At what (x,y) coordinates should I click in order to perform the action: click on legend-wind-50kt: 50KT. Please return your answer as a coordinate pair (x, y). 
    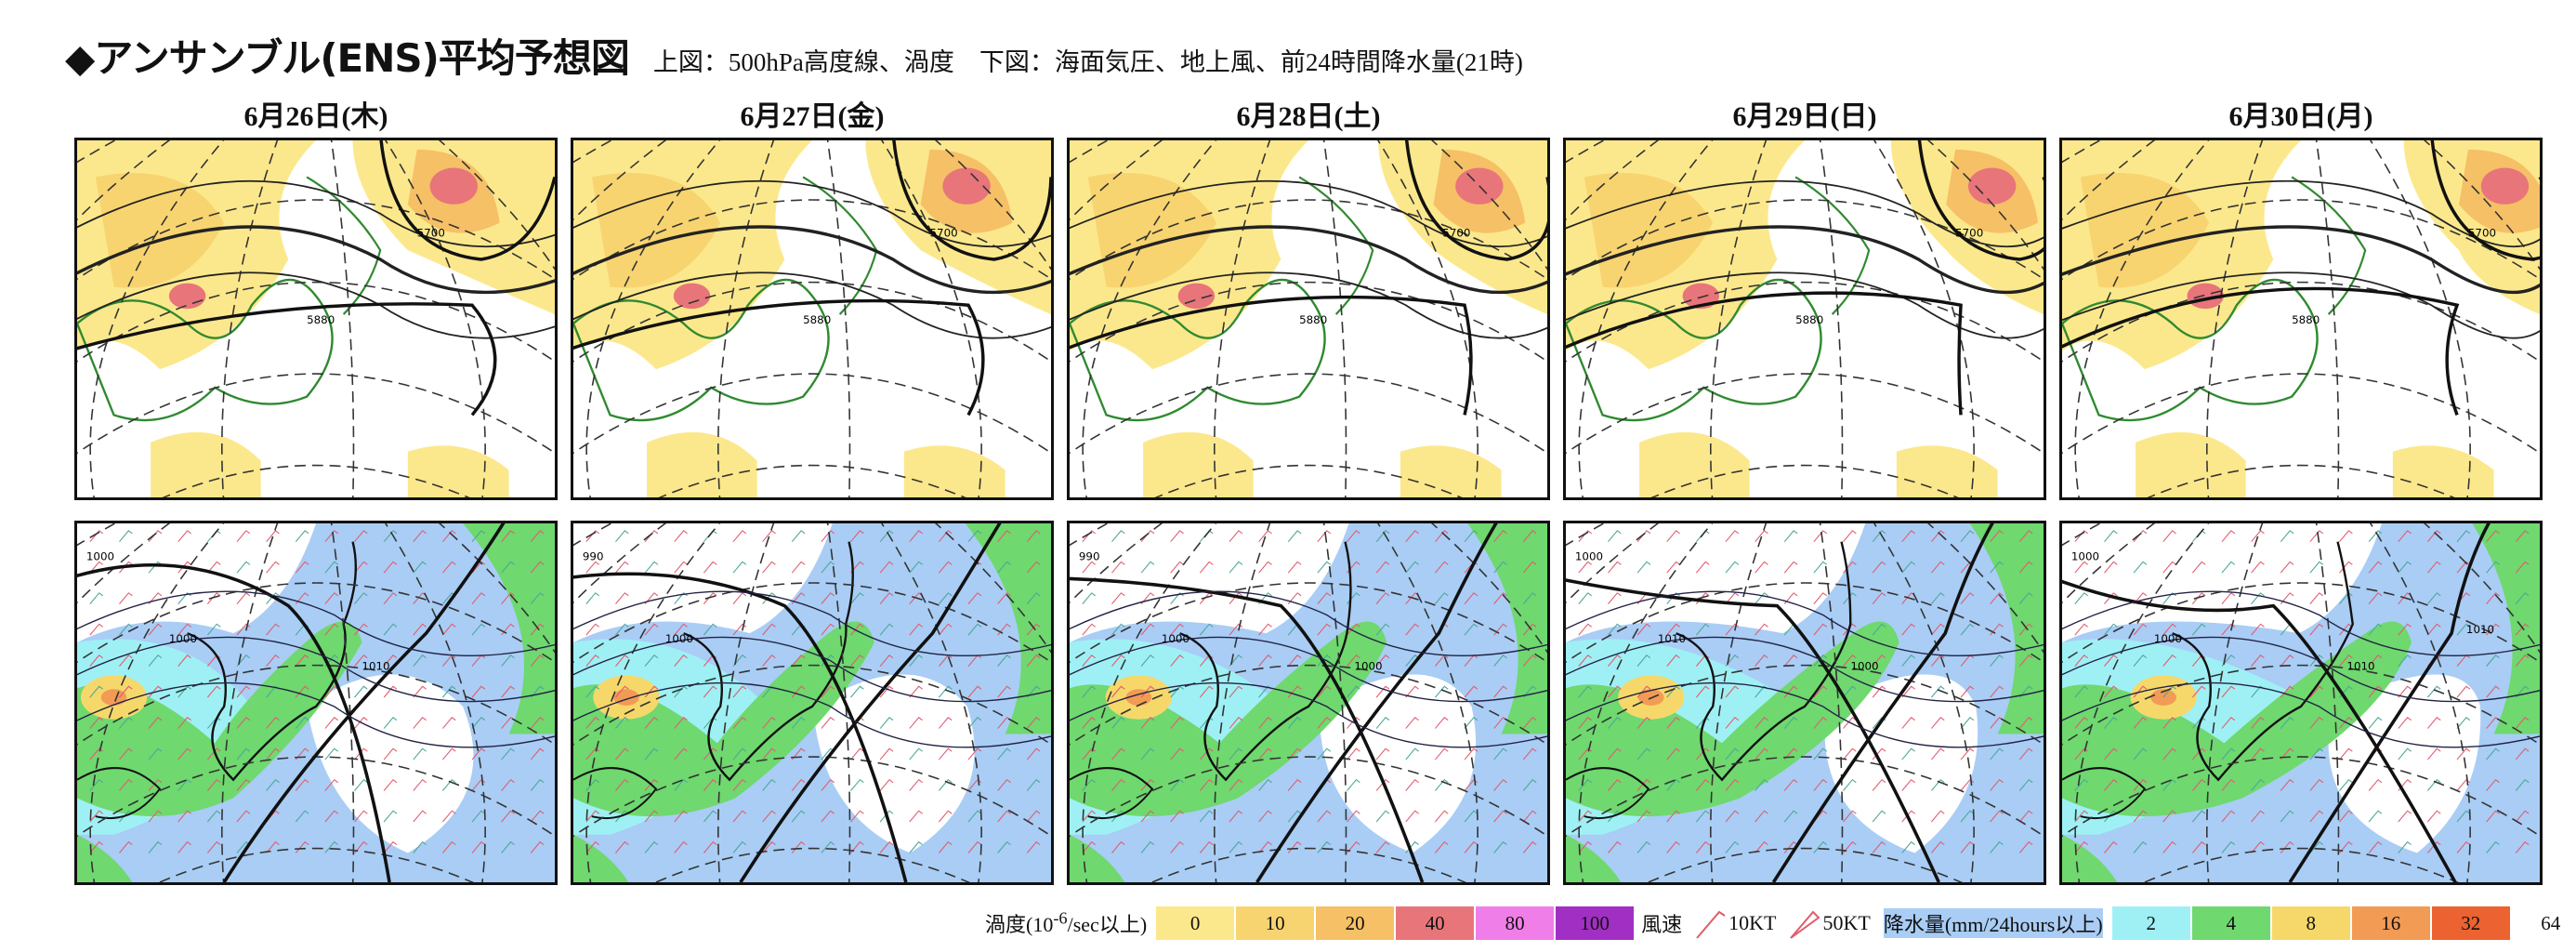
    Looking at the image, I should click on (1828, 923).